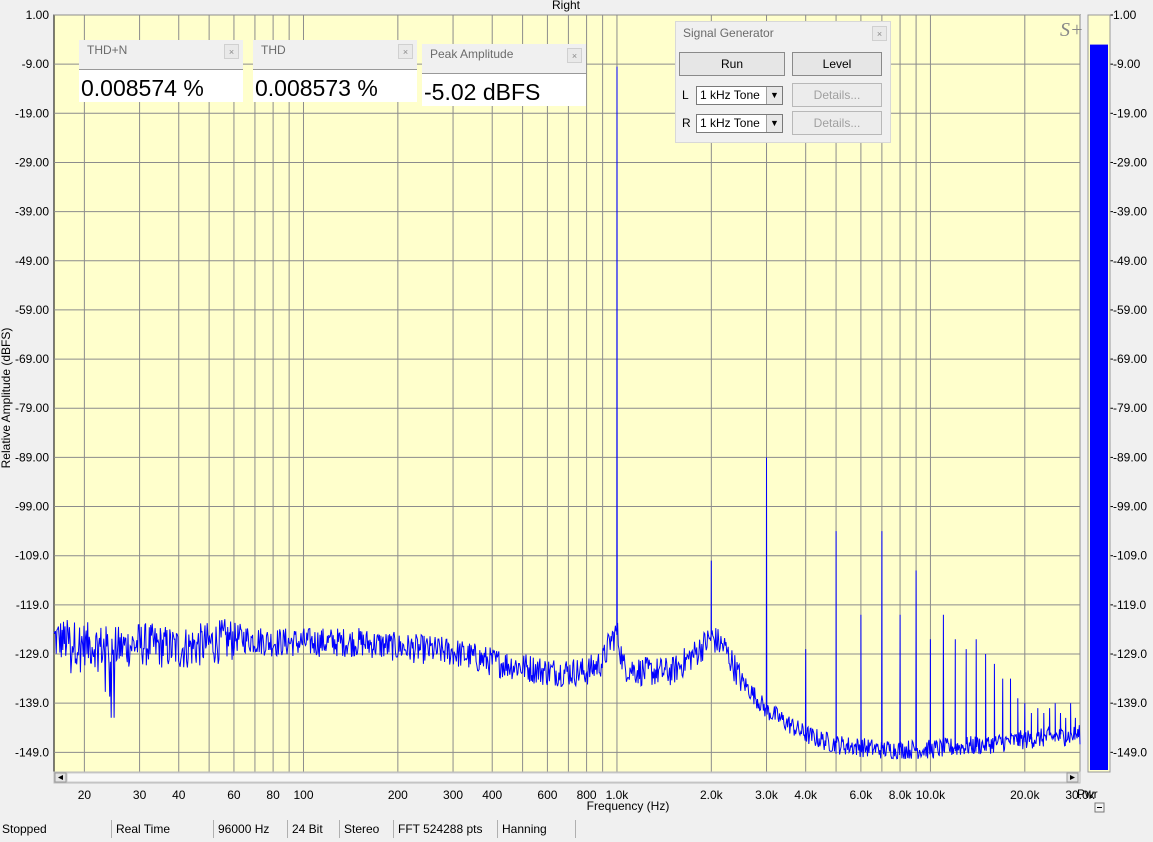  Describe the element at coordinates (1130, 556) in the screenshot. I see `y-tick-label-right: -109.0` at that location.